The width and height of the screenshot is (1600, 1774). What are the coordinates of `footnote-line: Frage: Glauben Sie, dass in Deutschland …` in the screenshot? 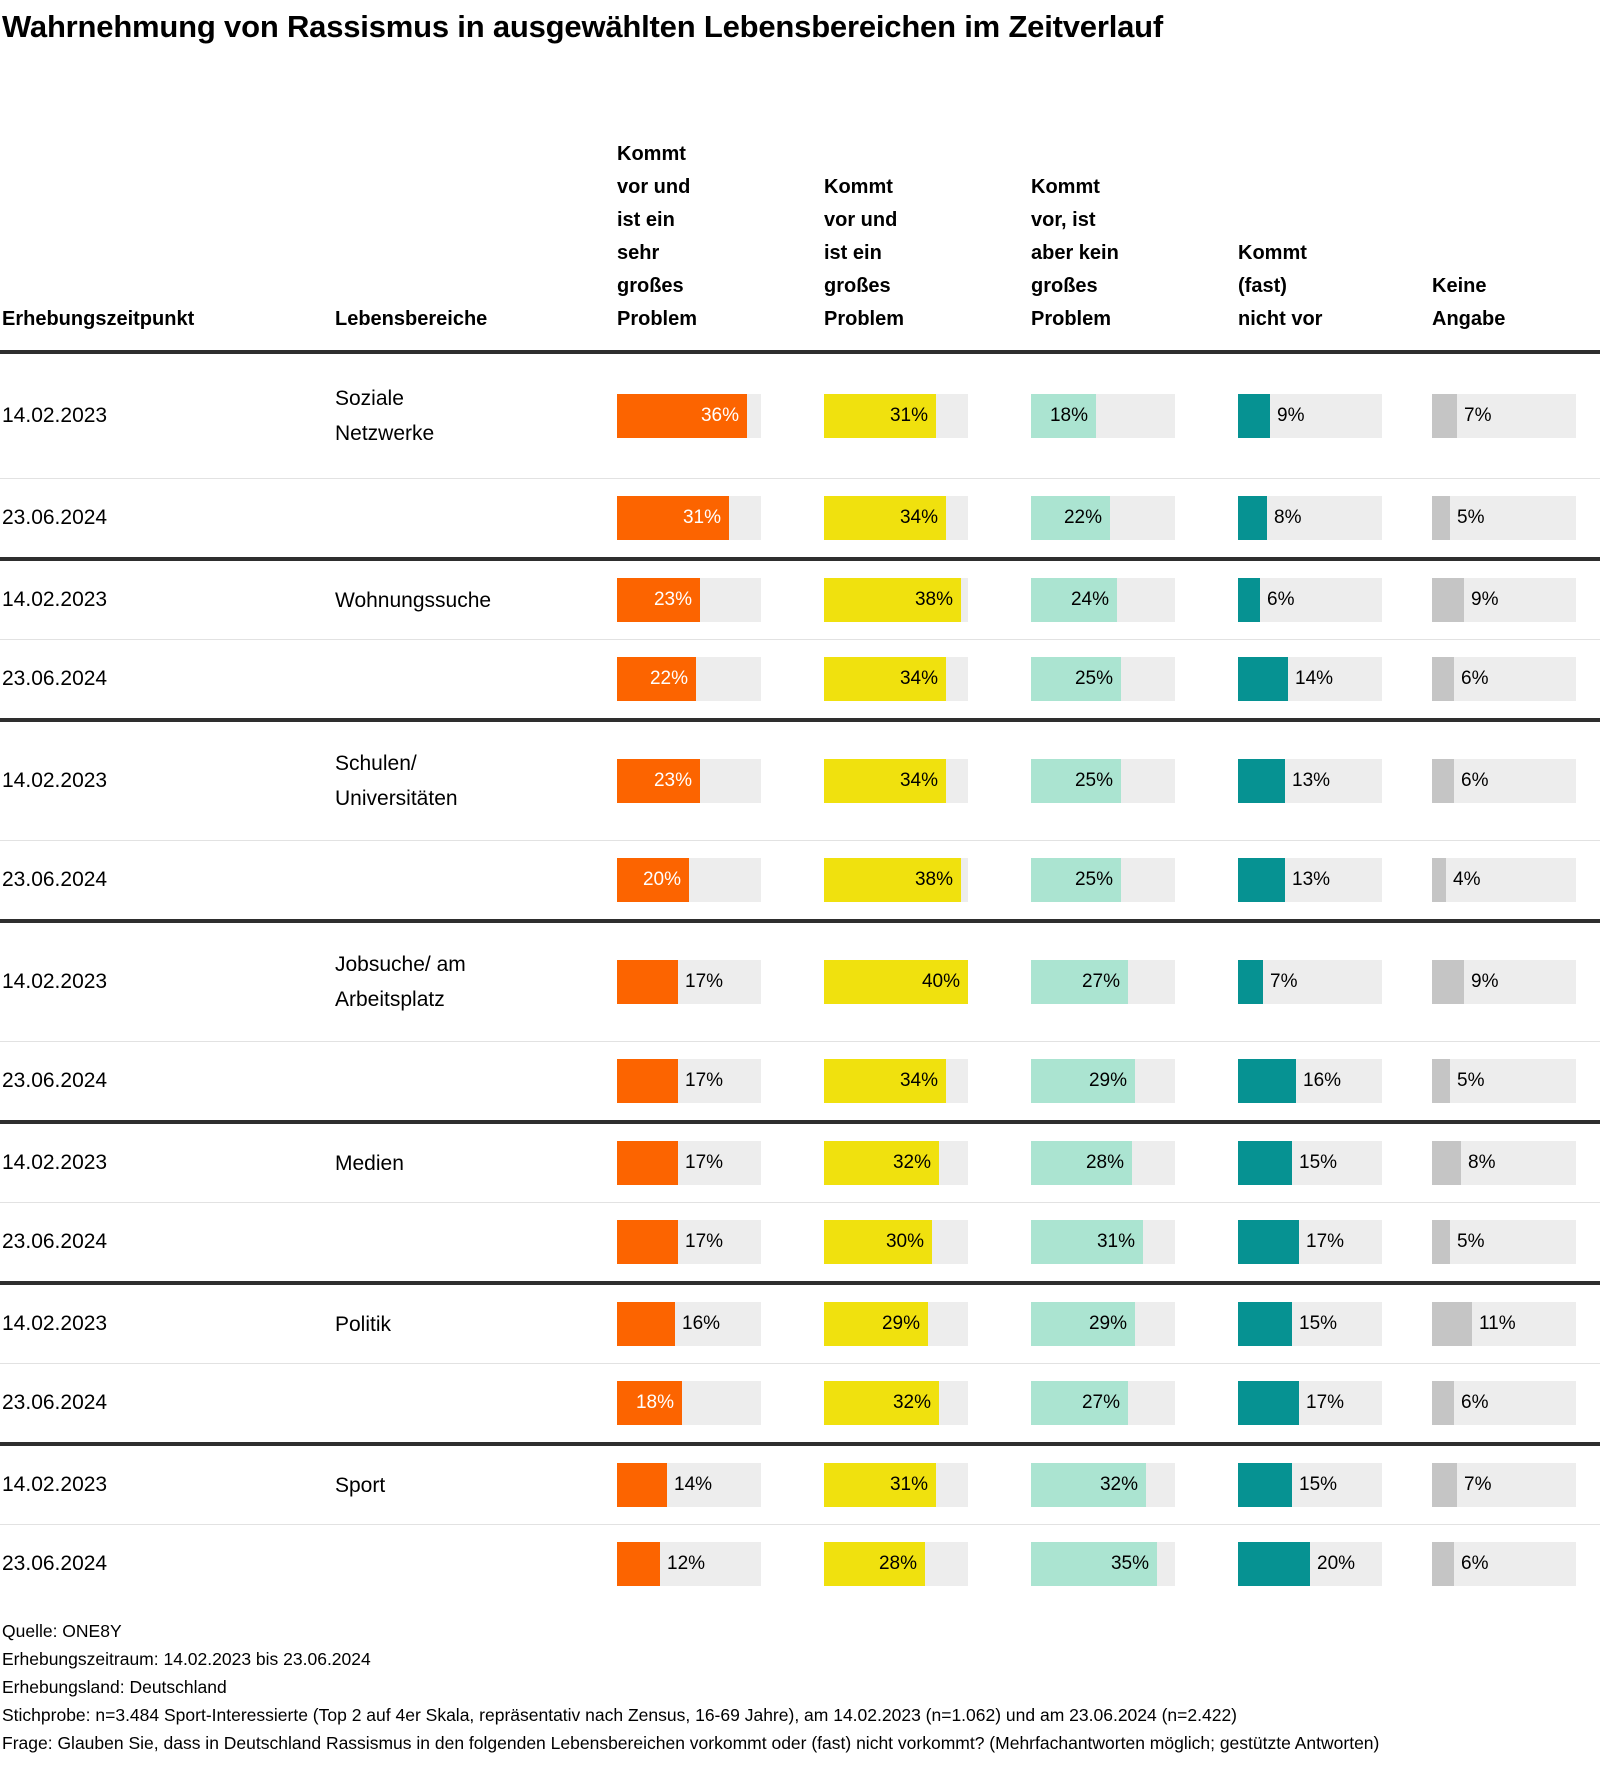 It's located at (691, 1743).